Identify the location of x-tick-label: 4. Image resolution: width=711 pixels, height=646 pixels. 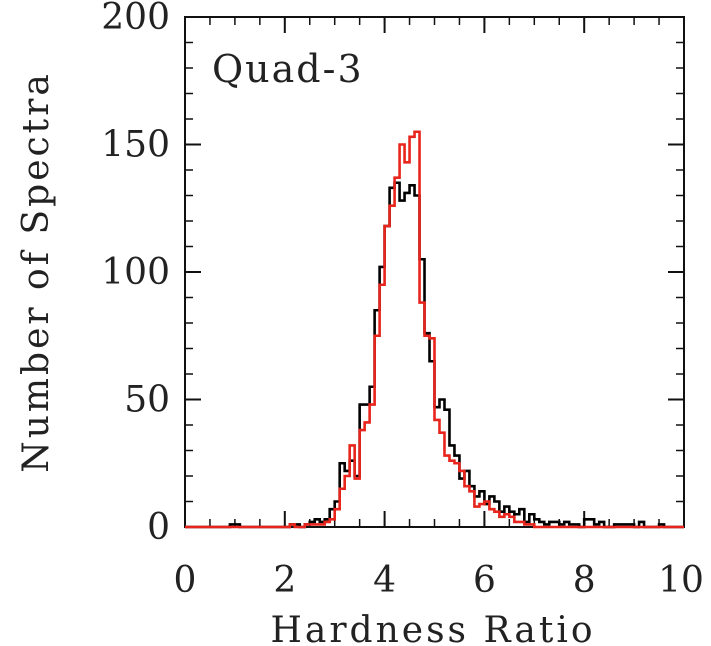
(384, 580).